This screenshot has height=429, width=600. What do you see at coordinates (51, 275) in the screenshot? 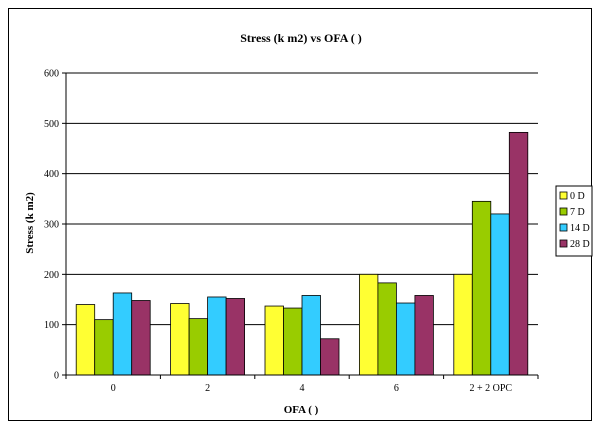
I see `y-tick-label: 200` at bounding box center [51, 275].